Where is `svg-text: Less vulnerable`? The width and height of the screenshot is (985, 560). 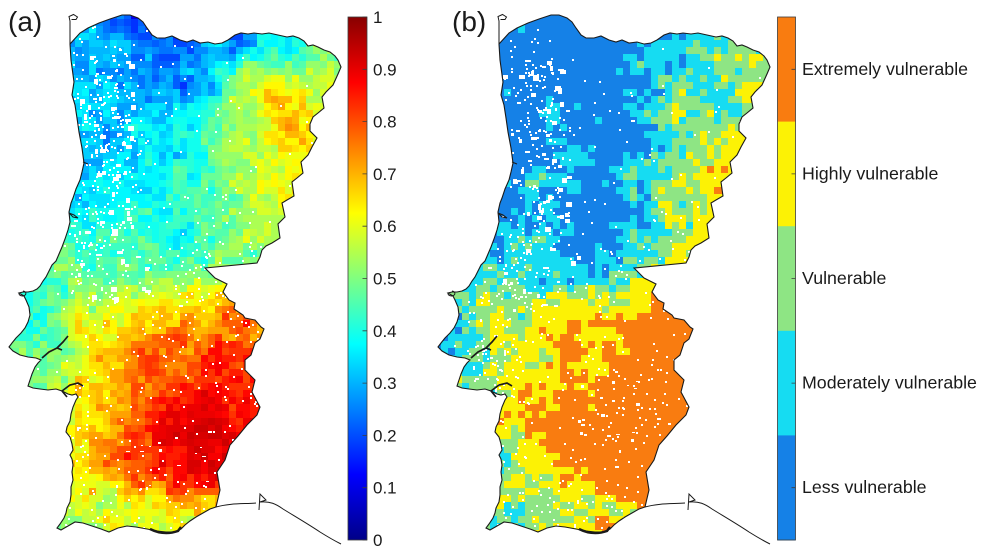
svg-text: Less vulnerable is located at coordinates (864, 487).